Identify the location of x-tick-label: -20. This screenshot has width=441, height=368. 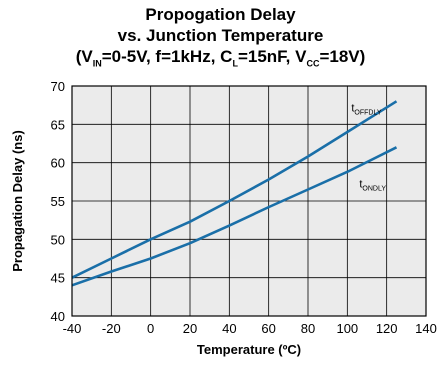
(111, 328).